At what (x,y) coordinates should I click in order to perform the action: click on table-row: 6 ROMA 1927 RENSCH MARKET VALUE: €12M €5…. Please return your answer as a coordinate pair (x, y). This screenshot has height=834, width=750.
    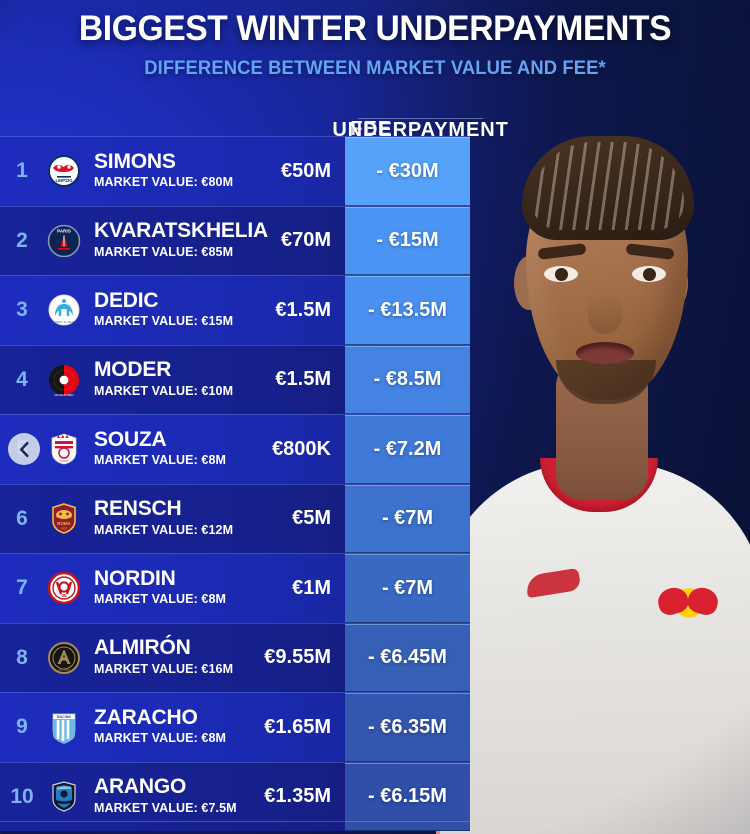
    Looking at the image, I should click on (235, 518).